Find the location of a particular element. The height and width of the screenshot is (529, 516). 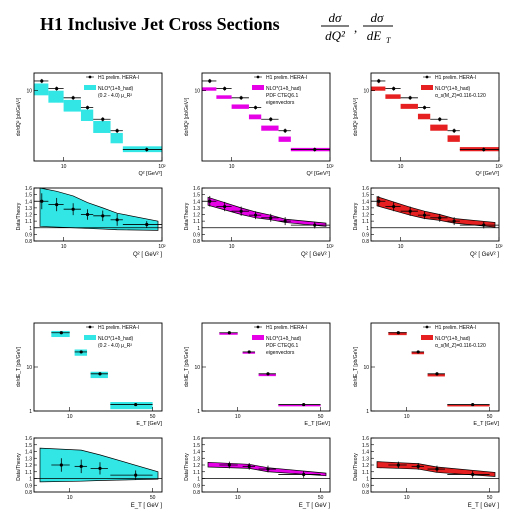

y-tick-label: 0.8 is located at coordinates (28, 242).